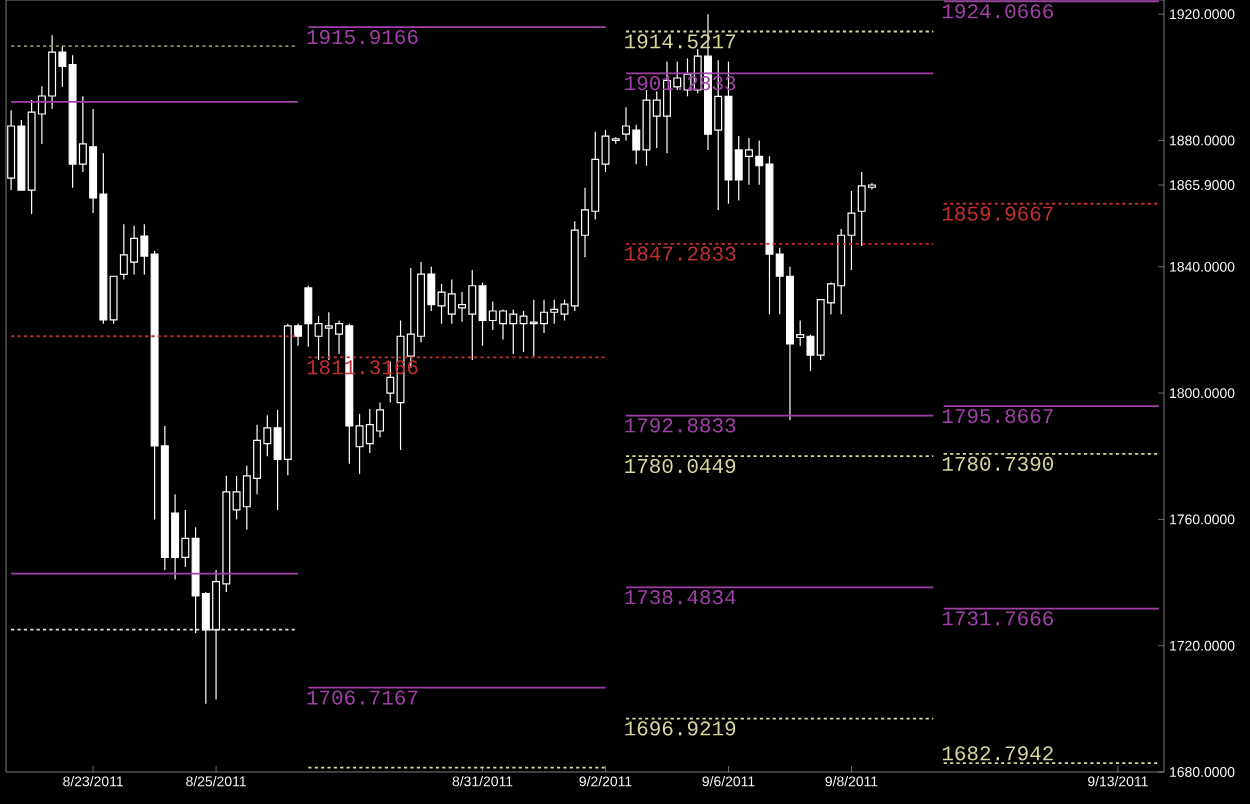 This screenshot has width=1250, height=804. Describe the element at coordinates (680, 466) in the screenshot. I see `series-label: 1780.0449` at that location.